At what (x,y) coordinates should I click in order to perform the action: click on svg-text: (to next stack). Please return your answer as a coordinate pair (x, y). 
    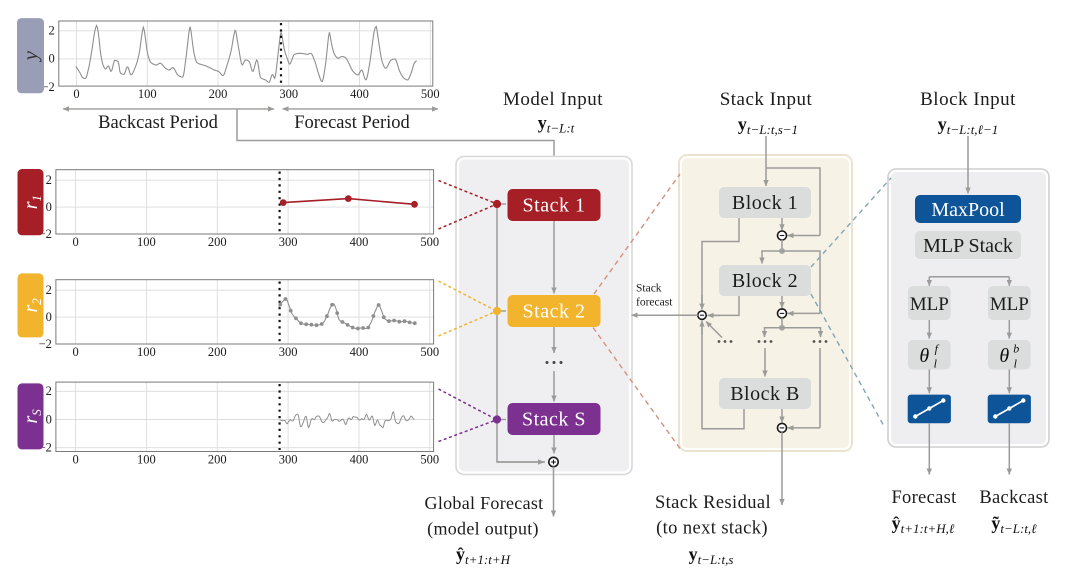
    Looking at the image, I should click on (712, 529).